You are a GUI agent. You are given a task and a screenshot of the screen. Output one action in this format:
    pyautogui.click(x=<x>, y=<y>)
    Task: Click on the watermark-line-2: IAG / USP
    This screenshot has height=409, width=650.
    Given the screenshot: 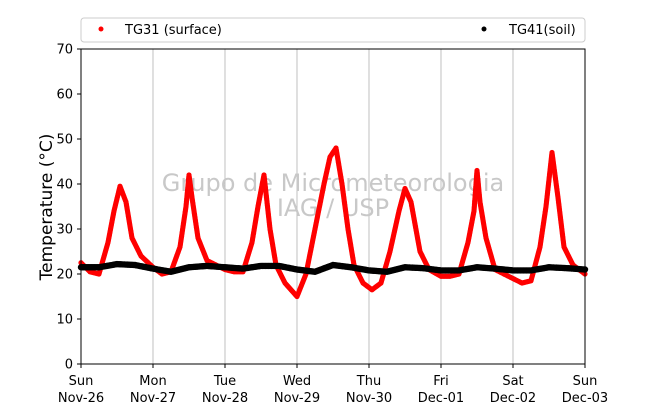 What is the action you would take?
    pyautogui.click(x=333, y=208)
    